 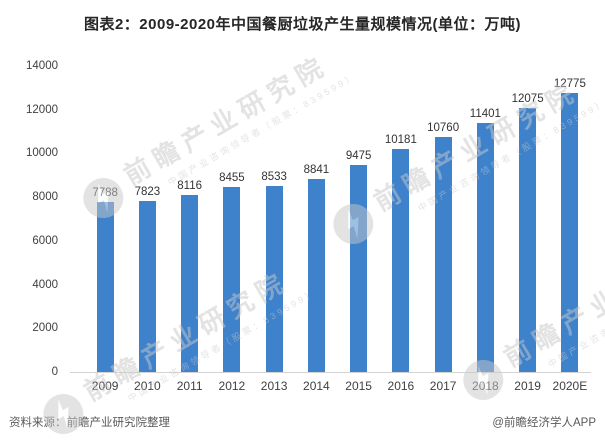 I want to click on x-axis-label: 2011, so click(x=189, y=386).